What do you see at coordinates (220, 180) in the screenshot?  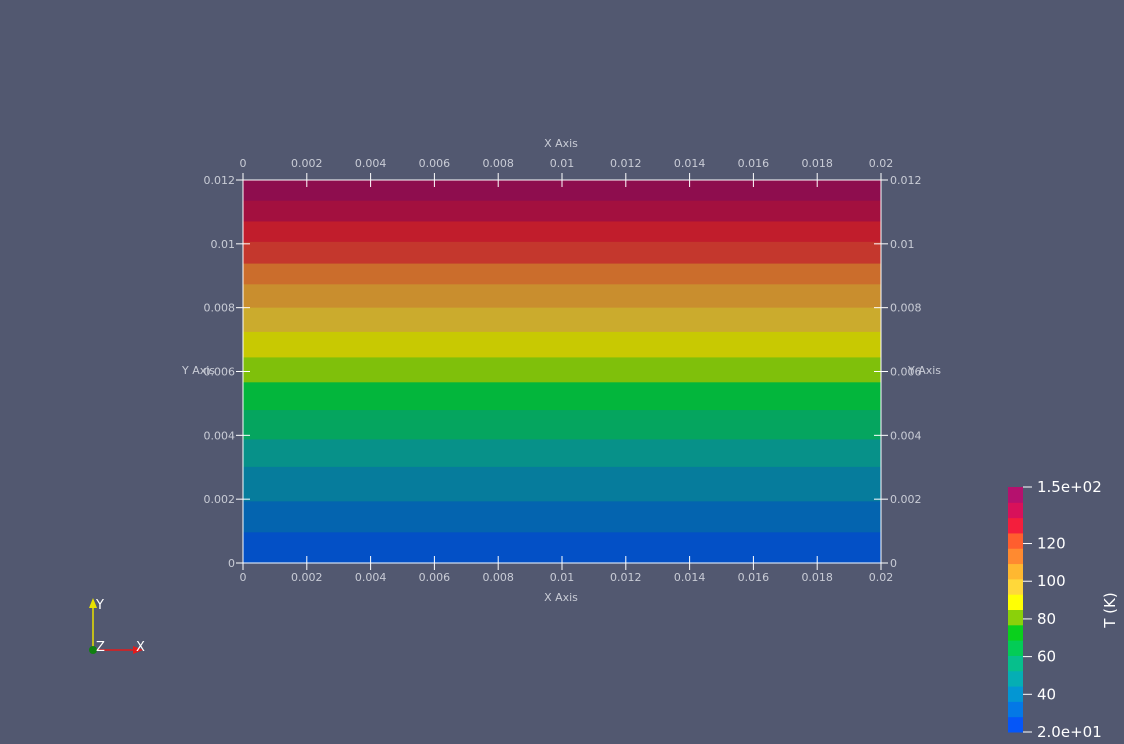 I see `y-tick-label-left: 0.012` at bounding box center [220, 180].